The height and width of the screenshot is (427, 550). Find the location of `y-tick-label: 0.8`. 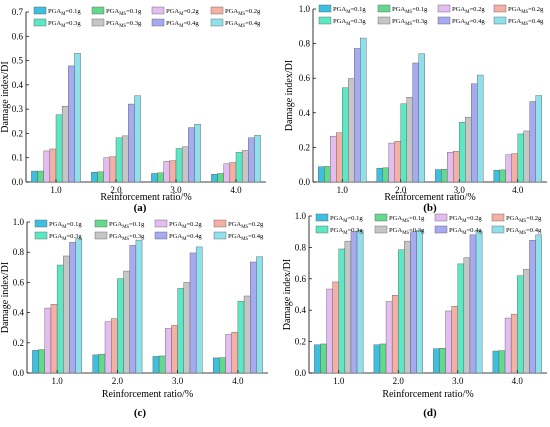

y-tick-label: 0.8 is located at coordinates (301, 247).